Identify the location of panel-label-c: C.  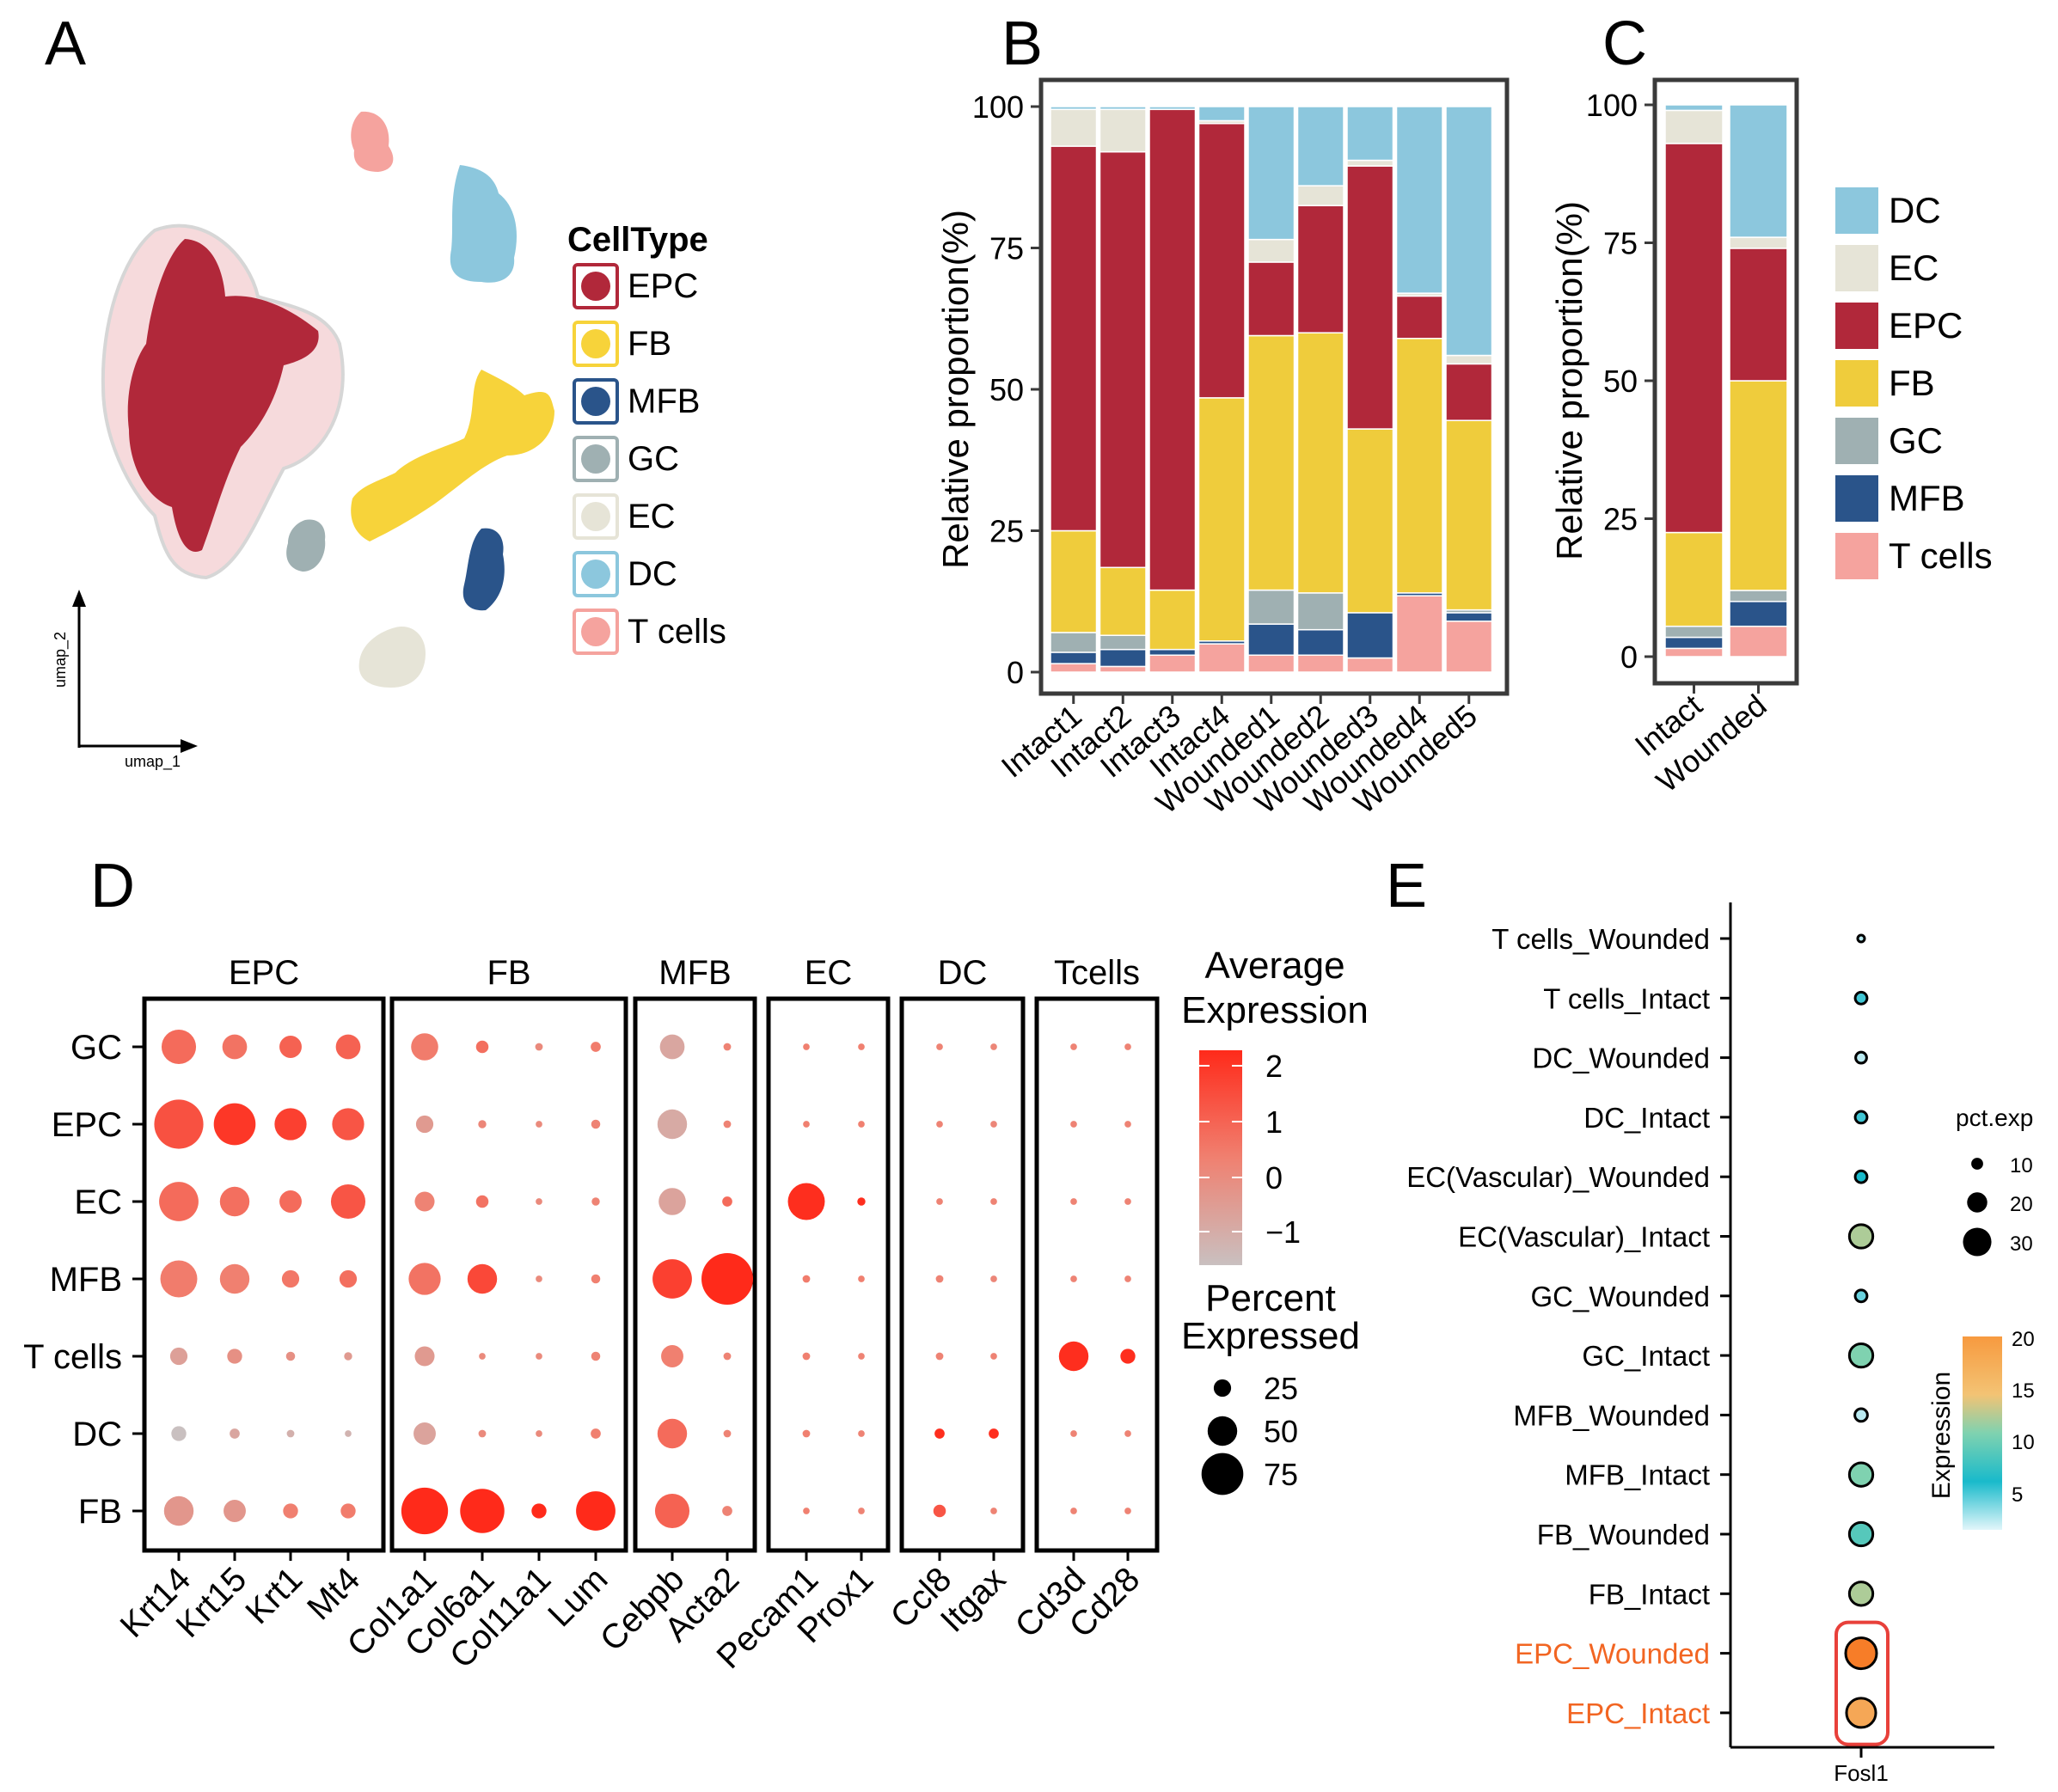
(1624, 43).